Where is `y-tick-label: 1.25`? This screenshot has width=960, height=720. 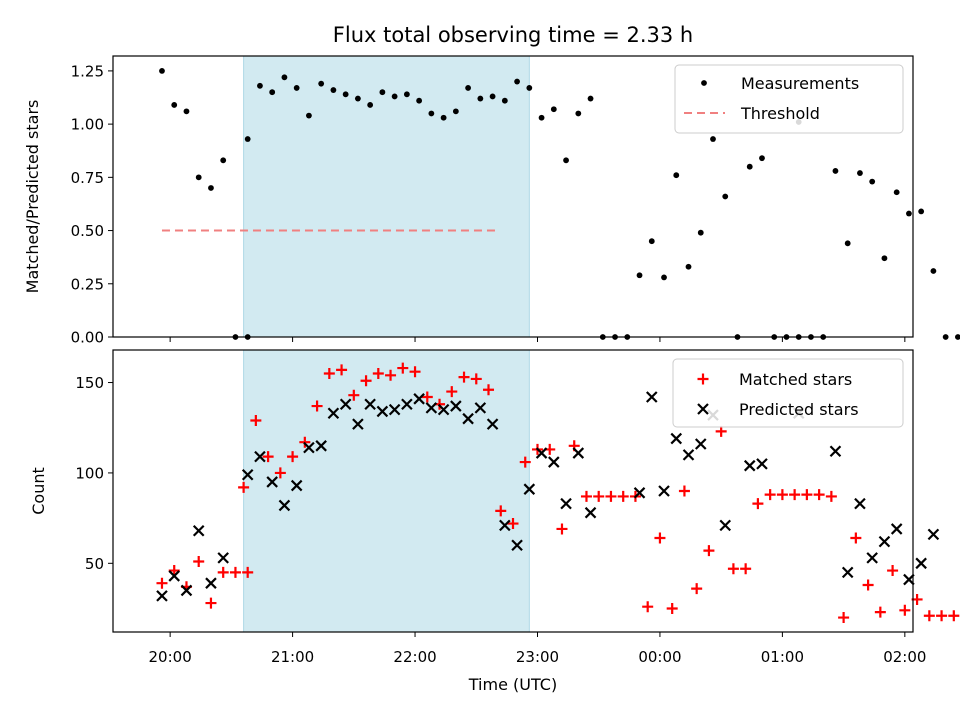
y-tick-label: 1.25 is located at coordinates (87, 71).